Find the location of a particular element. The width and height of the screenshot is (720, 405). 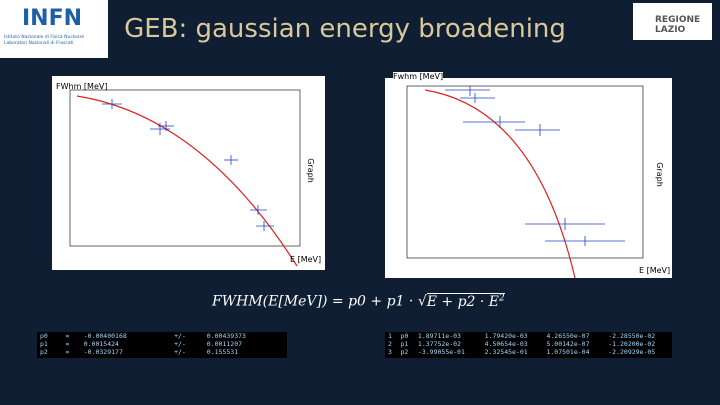

title: GEB: gaussian energy broadening is located at coordinates (345, 29).